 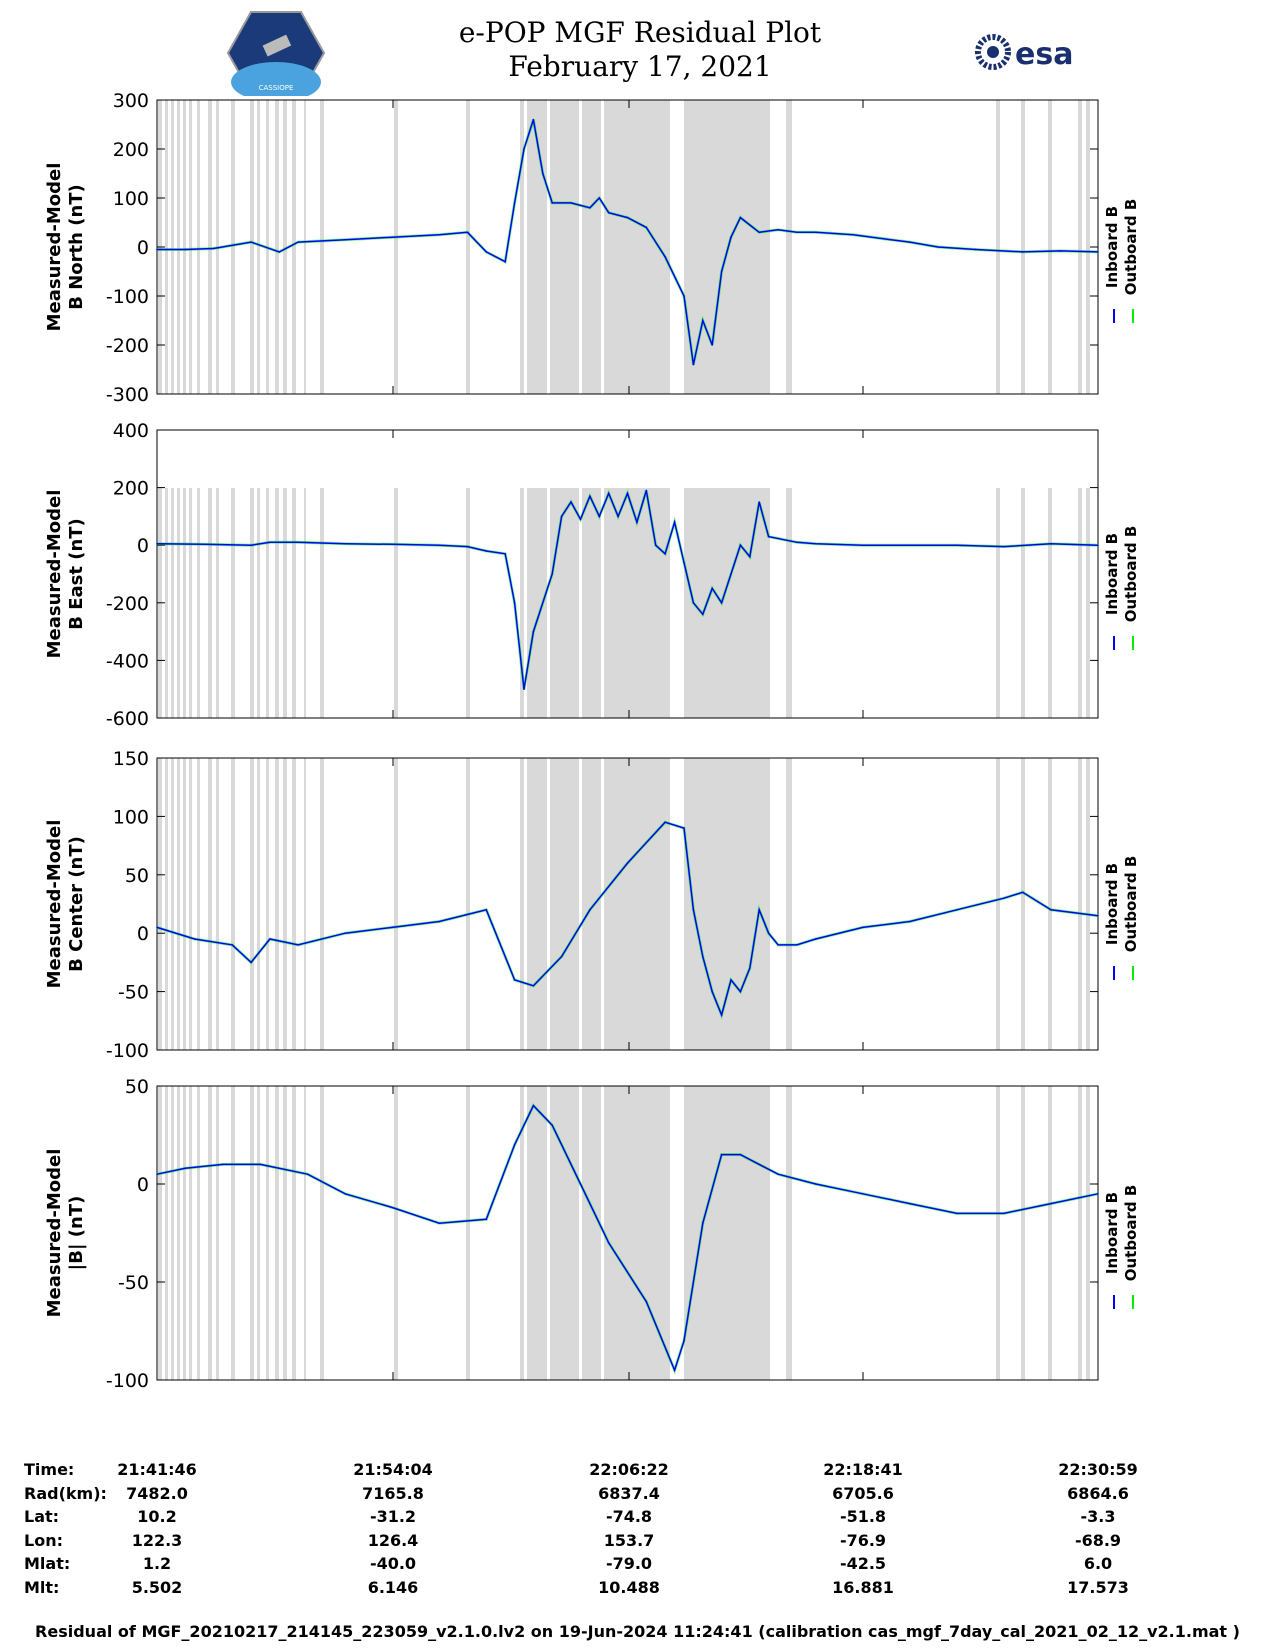 I want to click on ephemeris-row: Mlat: 1.2 -40.0 -79.0 -42.5 6.0, so click(x=637, y=1566).